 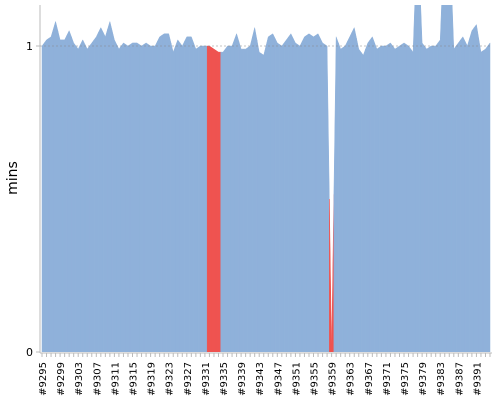 I want to click on x-tick-label: #9343, so click(x=260, y=379).